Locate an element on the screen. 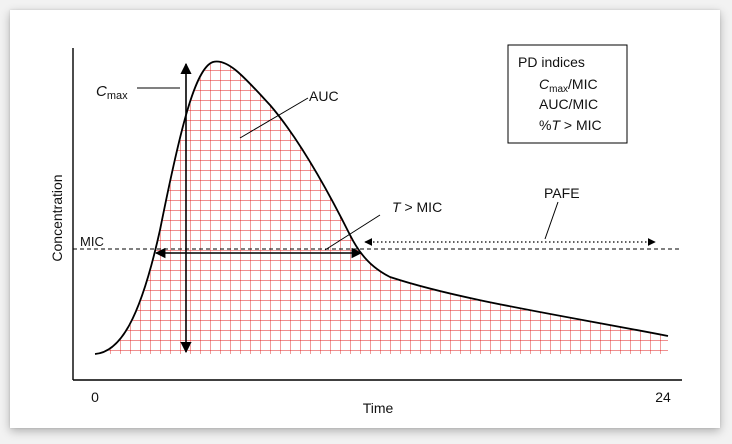 This screenshot has width=732, height=444. x-axis-label: Time is located at coordinates (378, 408).